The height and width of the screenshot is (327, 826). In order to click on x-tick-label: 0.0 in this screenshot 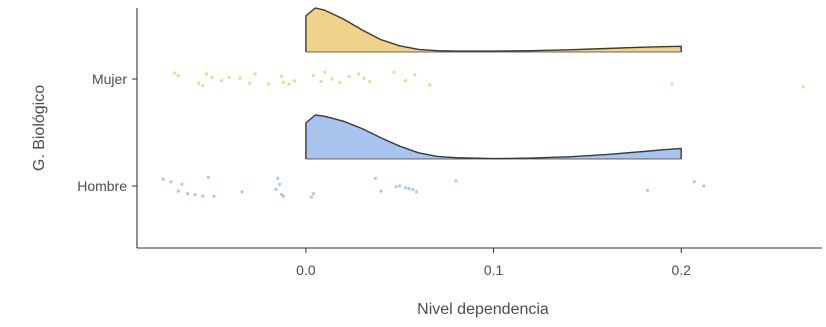, I will do `click(306, 270)`.